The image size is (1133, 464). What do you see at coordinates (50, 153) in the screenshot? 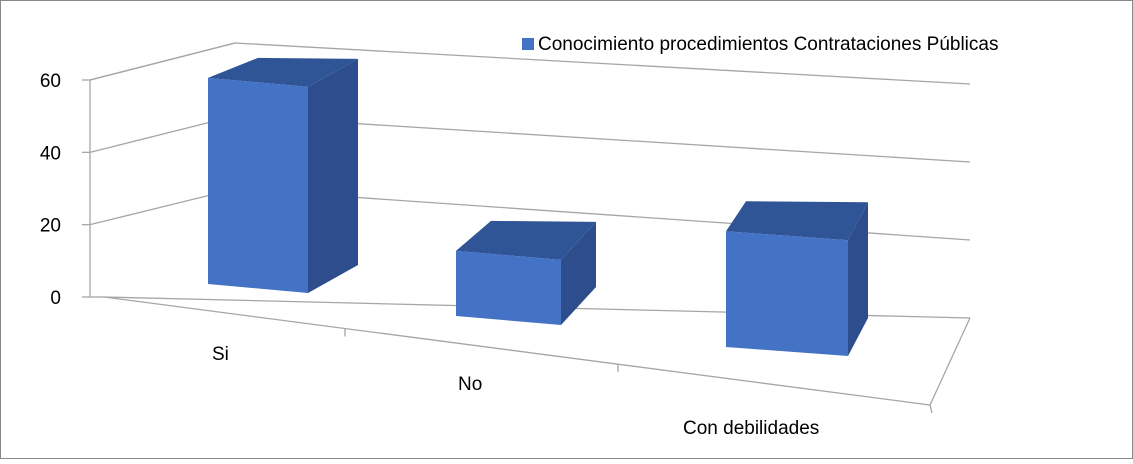
I see `y-tick-label: 40` at bounding box center [50, 153].